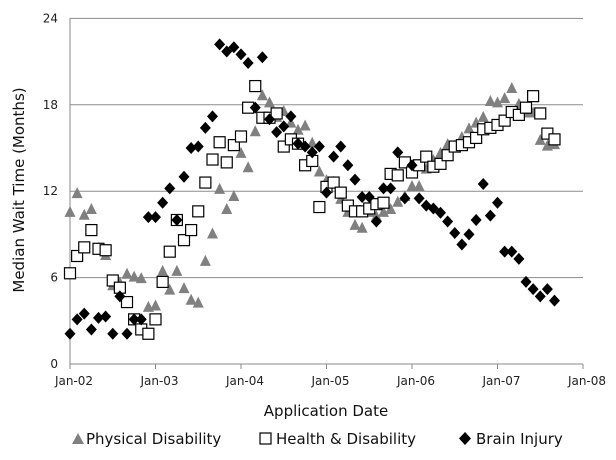 The image size is (616, 460). I want to click on y-tick-label: 24, so click(50, 18).